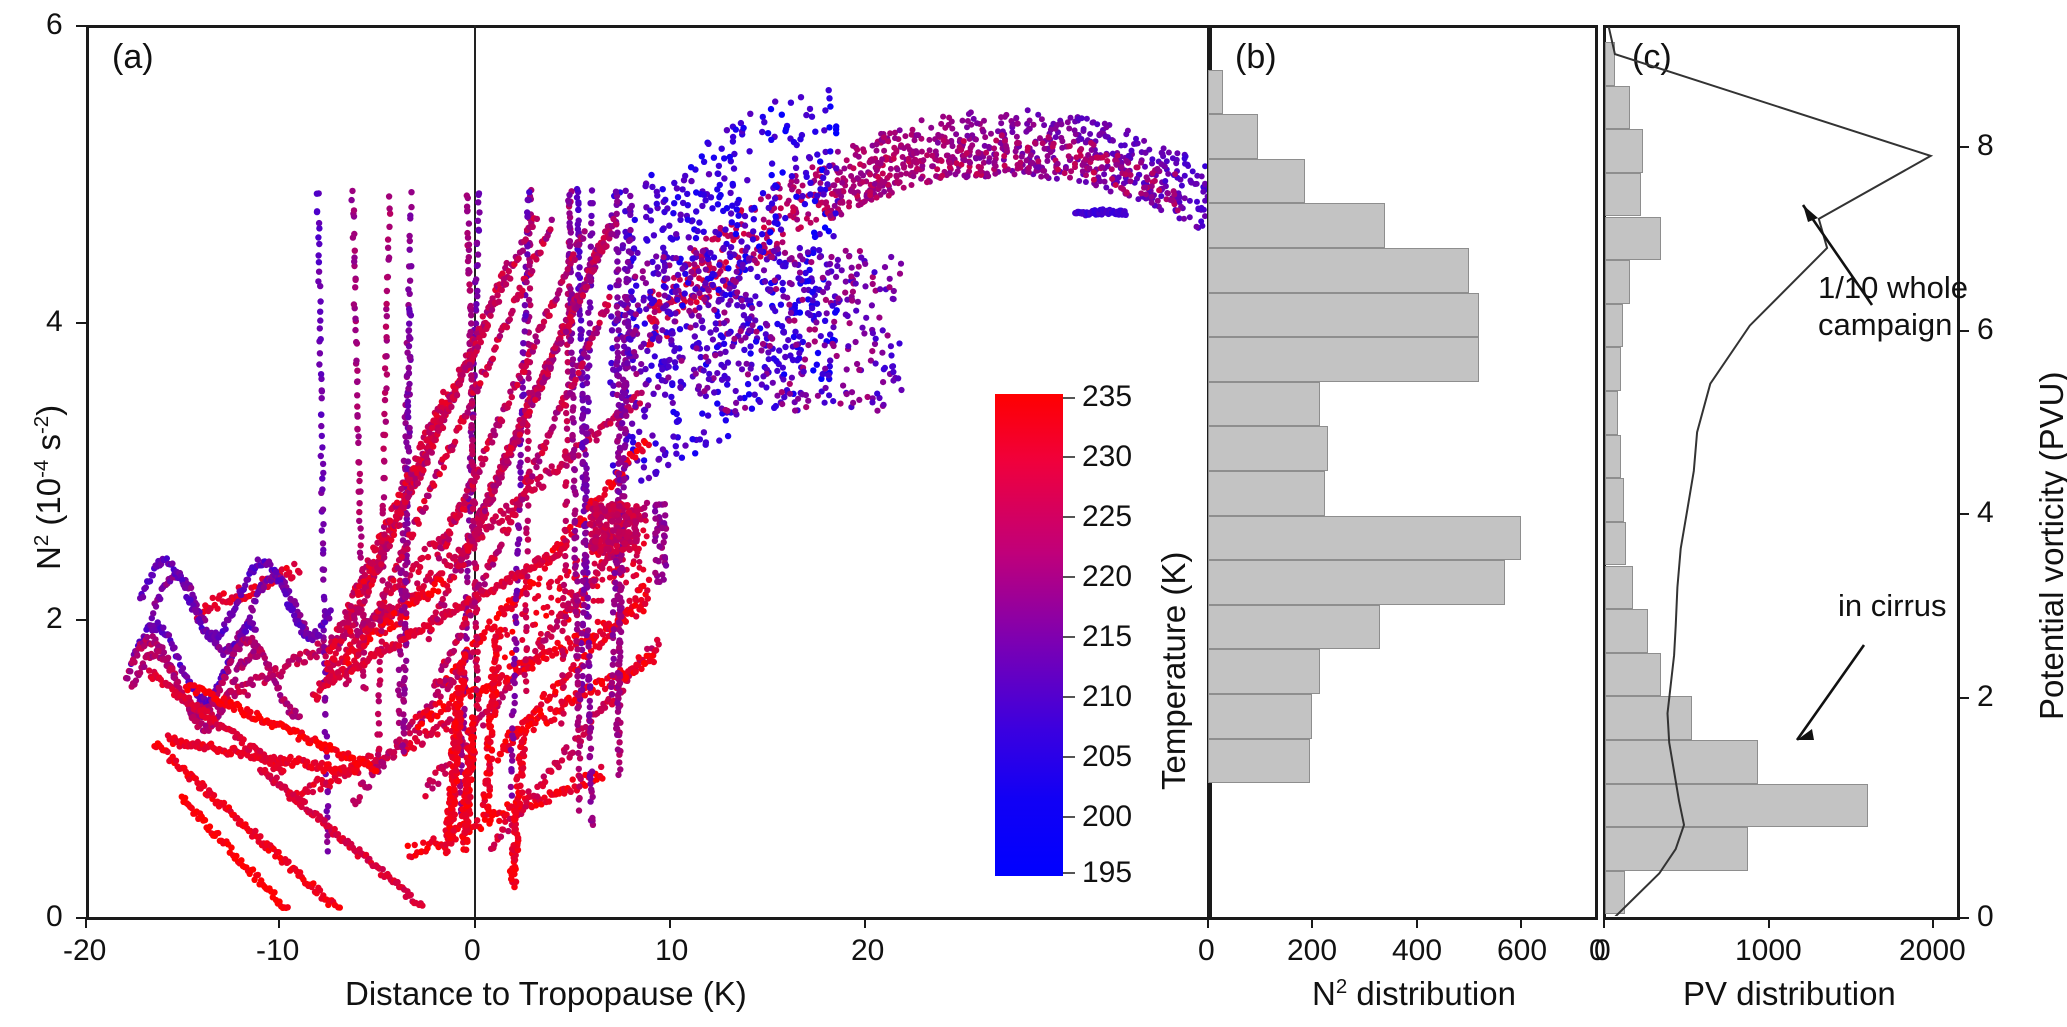 This screenshot has width=2067, height=1027. I want to click on panel-a-tag: (a), so click(133, 57).